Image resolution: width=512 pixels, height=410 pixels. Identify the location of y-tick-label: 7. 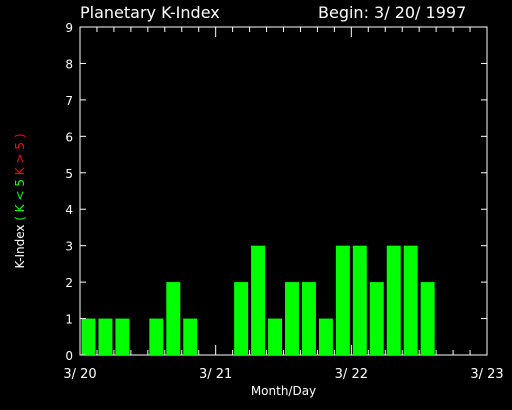
(69, 101).